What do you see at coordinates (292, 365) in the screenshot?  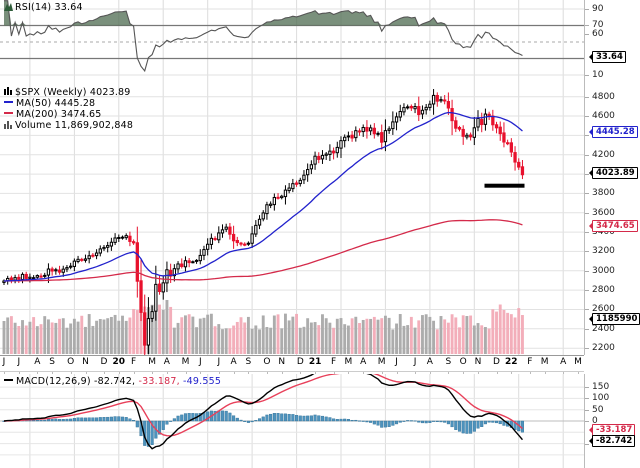 I see `x-axis-labels: J J A S O N D 20 F M A M J J A S O N D 21 F M A M J J A S O N D 22 F M A M` at bounding box center [292, 365].